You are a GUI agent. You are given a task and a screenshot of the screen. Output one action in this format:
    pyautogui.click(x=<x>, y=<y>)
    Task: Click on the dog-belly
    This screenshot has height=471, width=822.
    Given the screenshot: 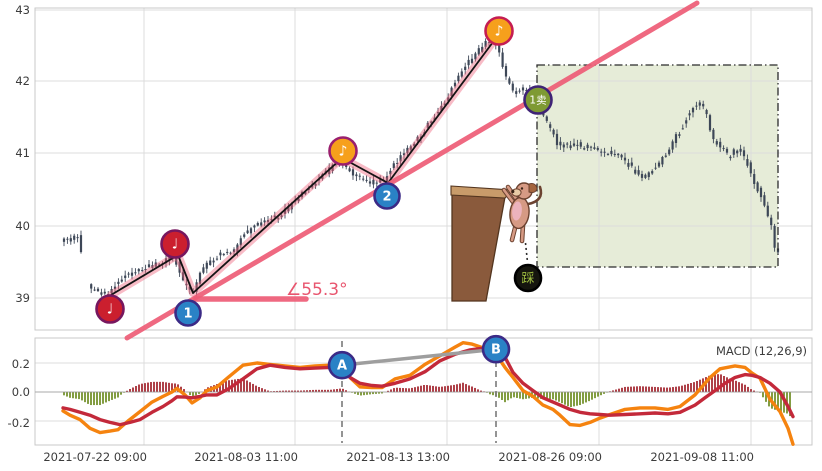 What is the action you would take?
    pyautogui.click(x=517, y=211)
    